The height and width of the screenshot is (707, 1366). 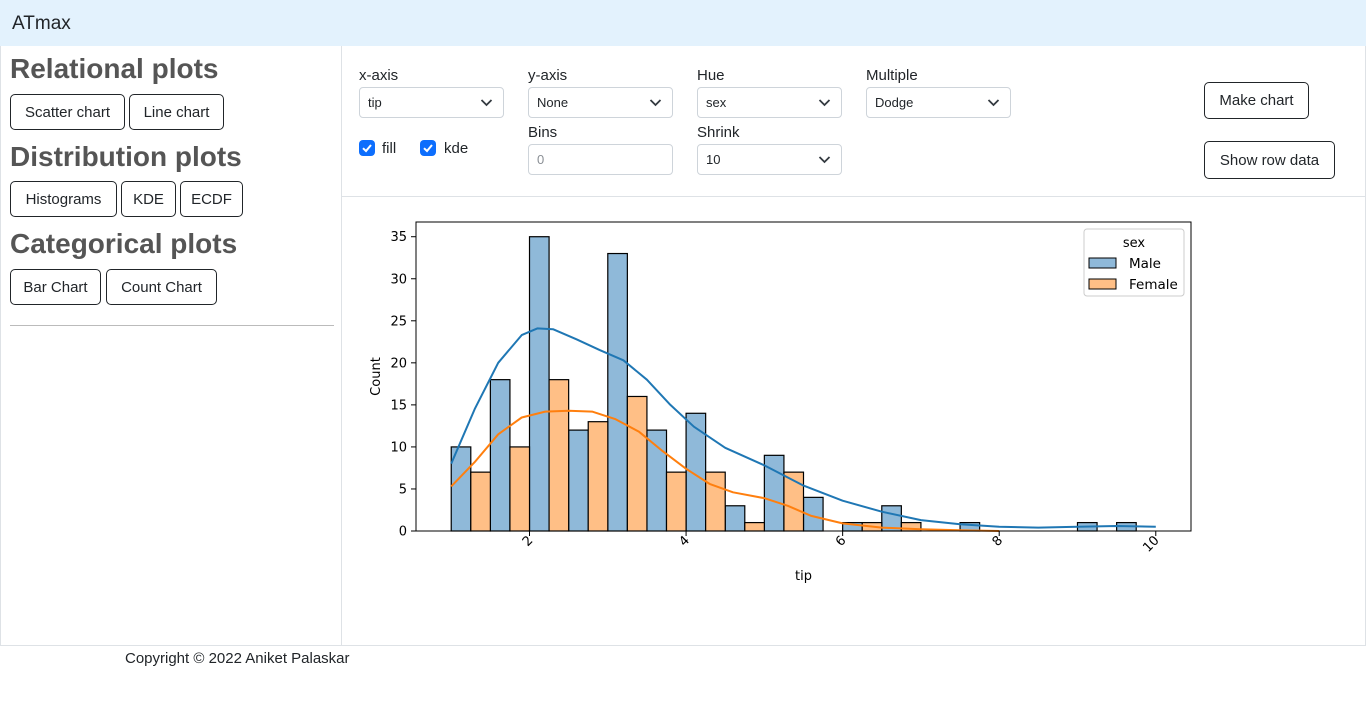 I want to click on yaxis-label: y-axis, so click(x=548, y=75).